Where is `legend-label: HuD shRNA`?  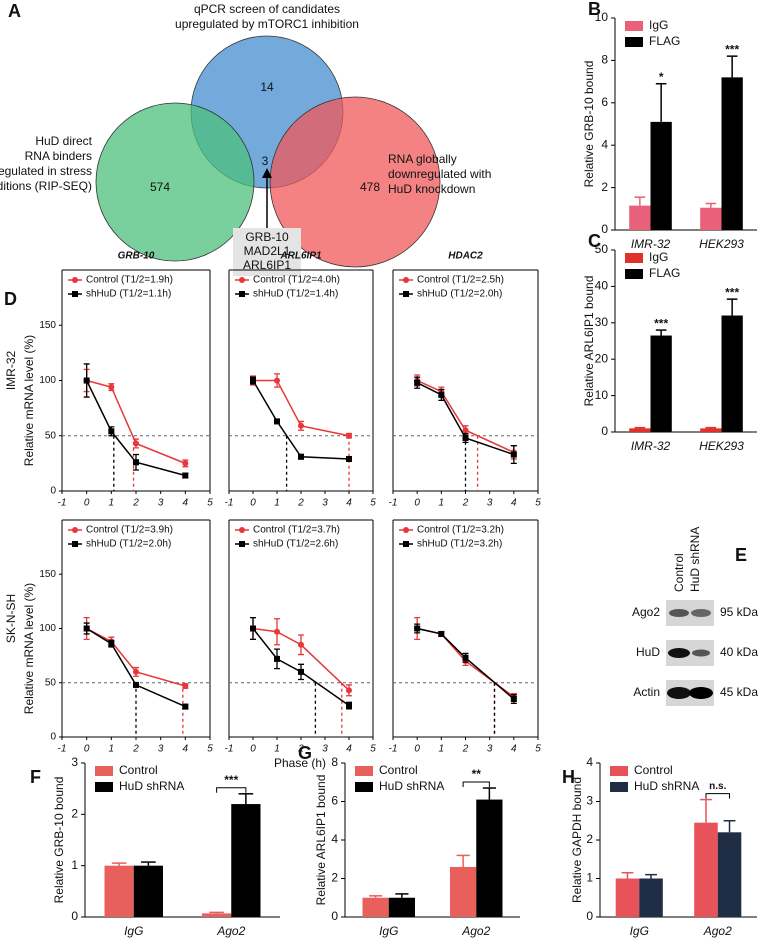
legend-label: HuD shRNA is located at coordinates (411, 786).